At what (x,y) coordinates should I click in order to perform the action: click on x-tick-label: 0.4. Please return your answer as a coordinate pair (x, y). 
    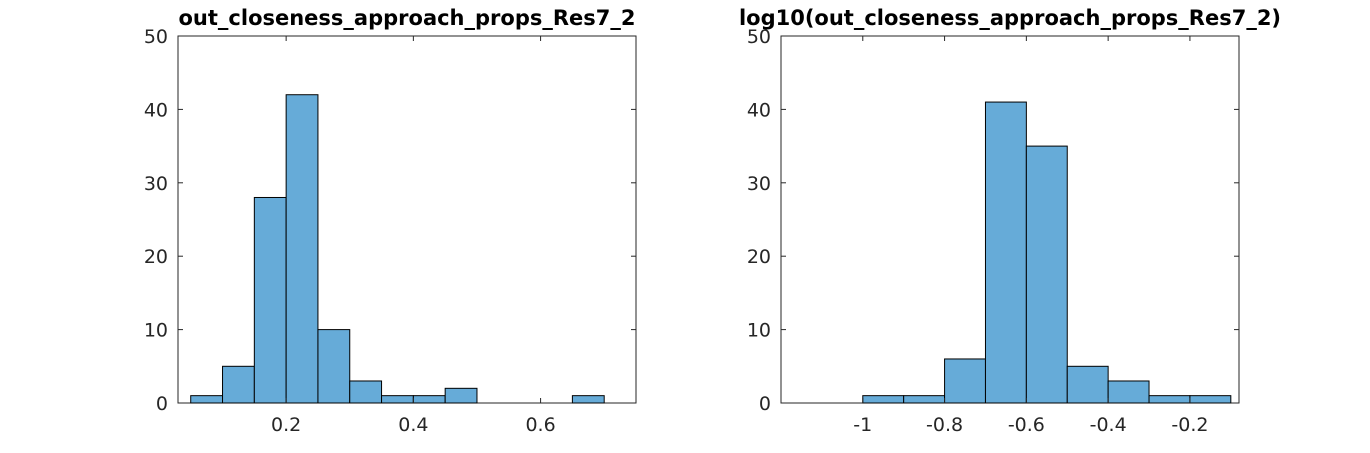
    Looking at the image, I should click on (413, 425).